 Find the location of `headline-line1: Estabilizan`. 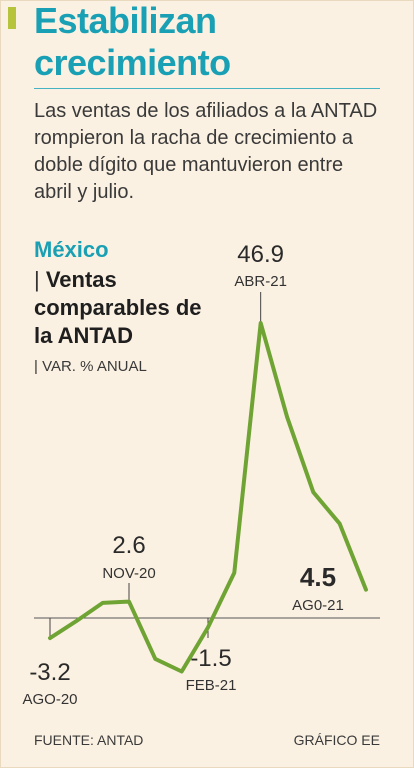

headline-line1: Estabilizan is located at coordinates (125, 20).